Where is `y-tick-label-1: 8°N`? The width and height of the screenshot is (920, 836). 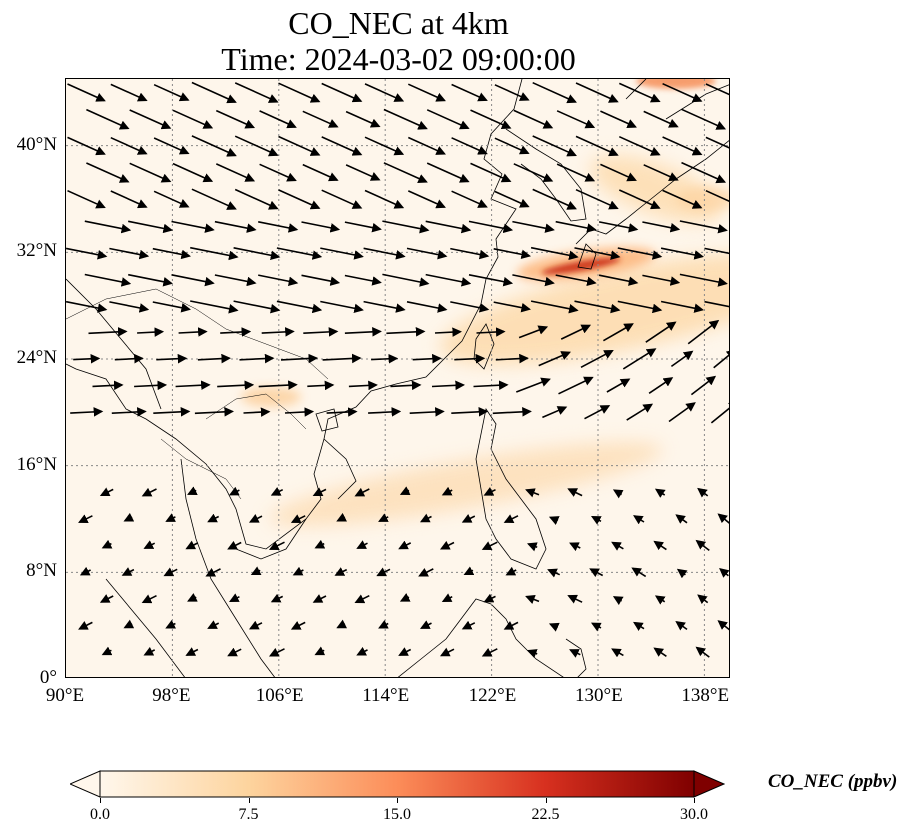
y-tick-label-1: 8°N is located at coordinates (41, 571).